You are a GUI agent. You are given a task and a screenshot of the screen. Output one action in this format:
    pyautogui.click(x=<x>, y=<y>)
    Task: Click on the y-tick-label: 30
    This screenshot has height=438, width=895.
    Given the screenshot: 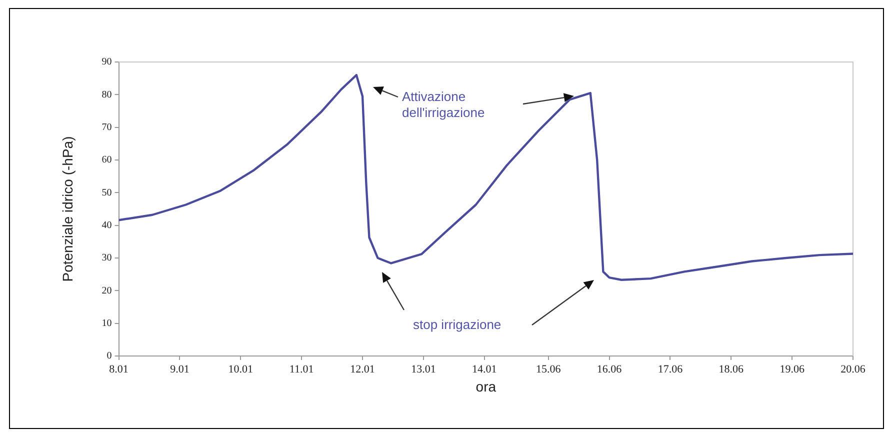 What is the action you would take?
    pyautogui.click(x=107, y=258)
    